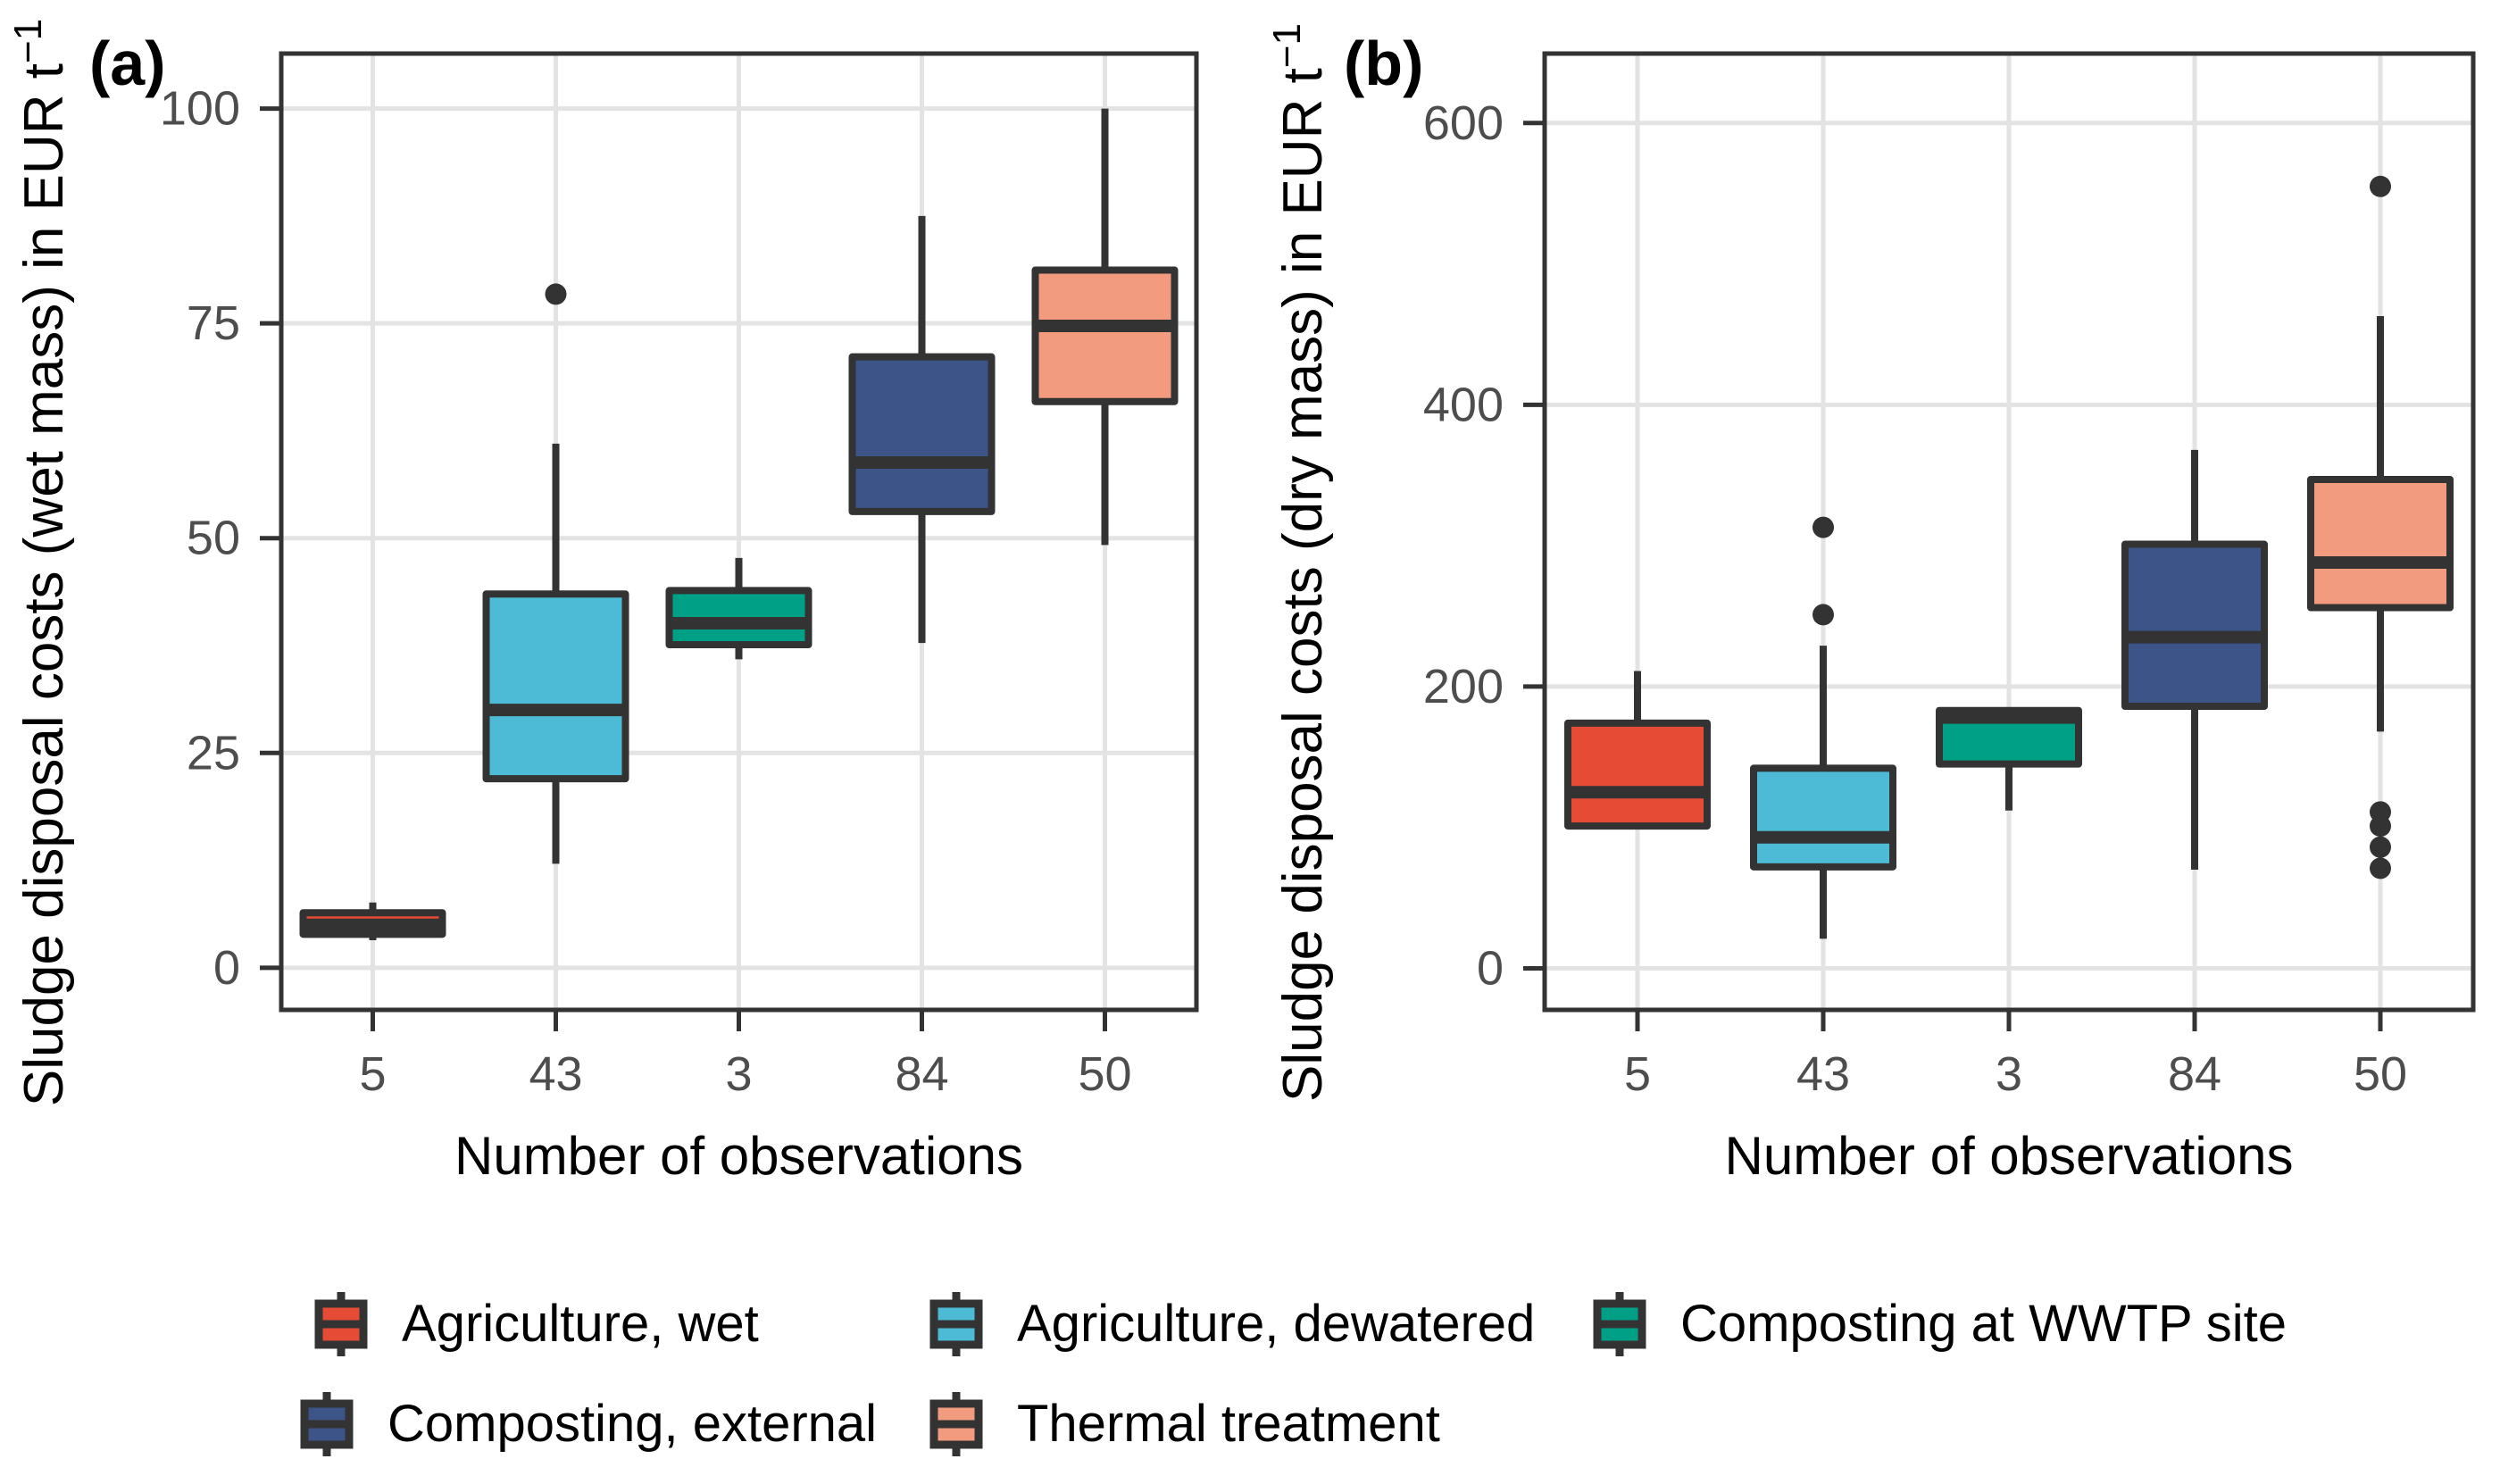 The width and height of the screenshot is (2500, 1484). What do you see at coordinates (214, 323) in the screenshot?
I see `y-tick-label: 75` at bounding box center [214, 323].